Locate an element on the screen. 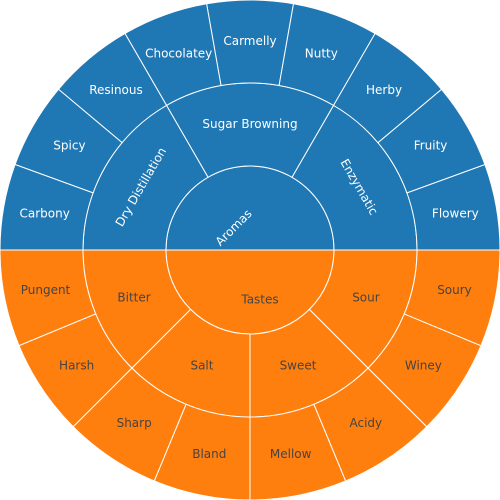 This screenshot has height=500, width=500. label-nutty: Nutty is located at coordinates (321, 54).